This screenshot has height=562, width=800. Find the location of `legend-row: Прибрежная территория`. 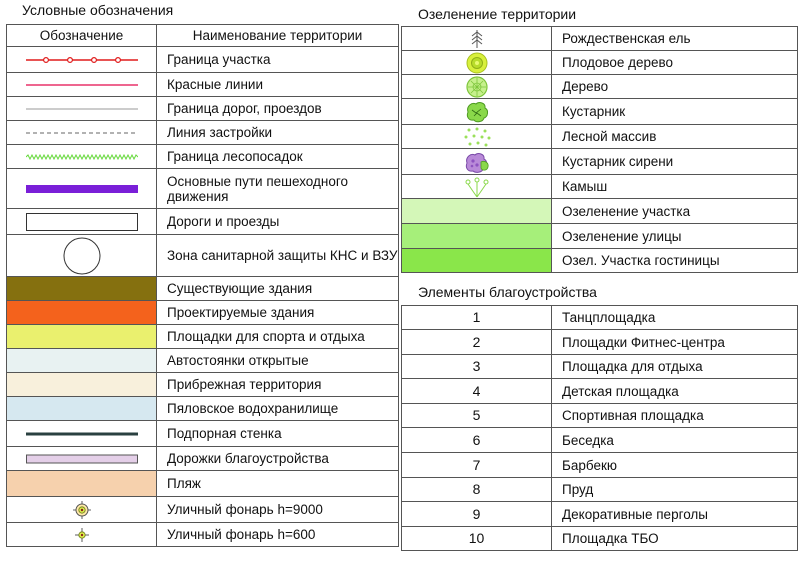

legend-row: Прибрежная территория is located at coordinates (202, 384).